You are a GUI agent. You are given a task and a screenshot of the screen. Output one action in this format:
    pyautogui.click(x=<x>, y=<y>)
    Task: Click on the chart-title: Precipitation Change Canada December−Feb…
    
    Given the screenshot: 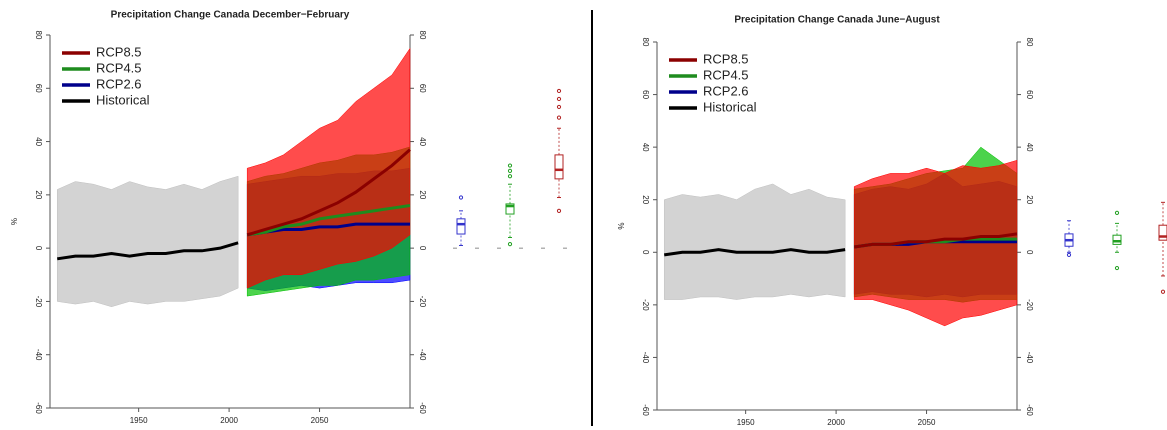 What is the action you would take?
    pyautogui.click(x=230, y=15)
    